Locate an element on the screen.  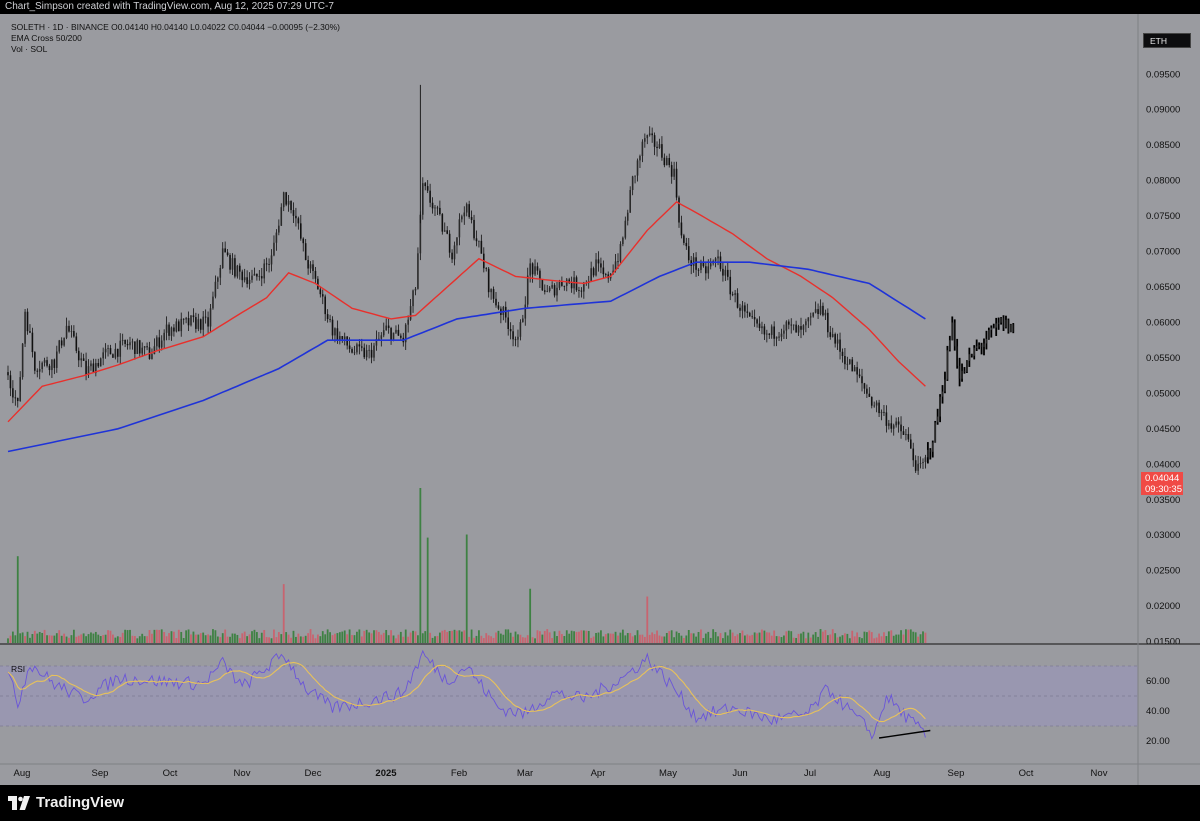
time-axis-tick-label: Nov is located at coordinates (242, 773).